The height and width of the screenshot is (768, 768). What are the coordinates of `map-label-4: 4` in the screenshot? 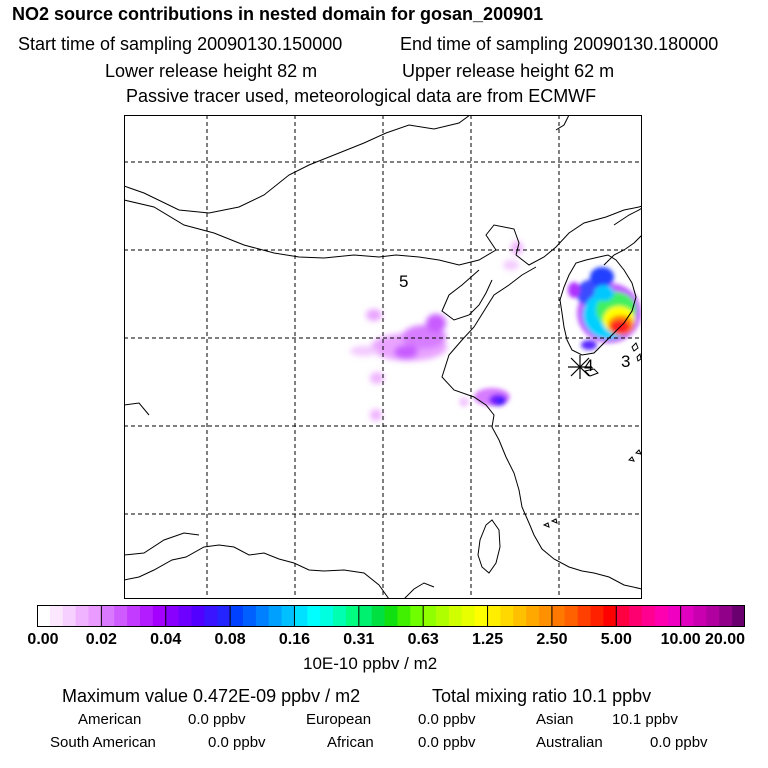 It's located at (588, 365).